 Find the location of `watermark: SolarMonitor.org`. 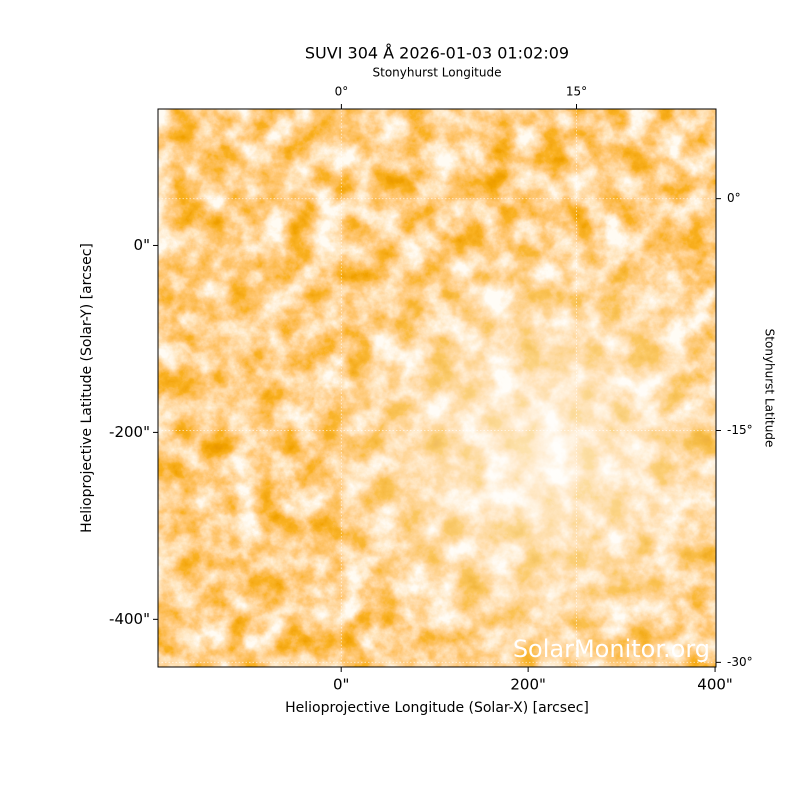

watermark: SolarMonitor.org is located at coordinates (611, 649).